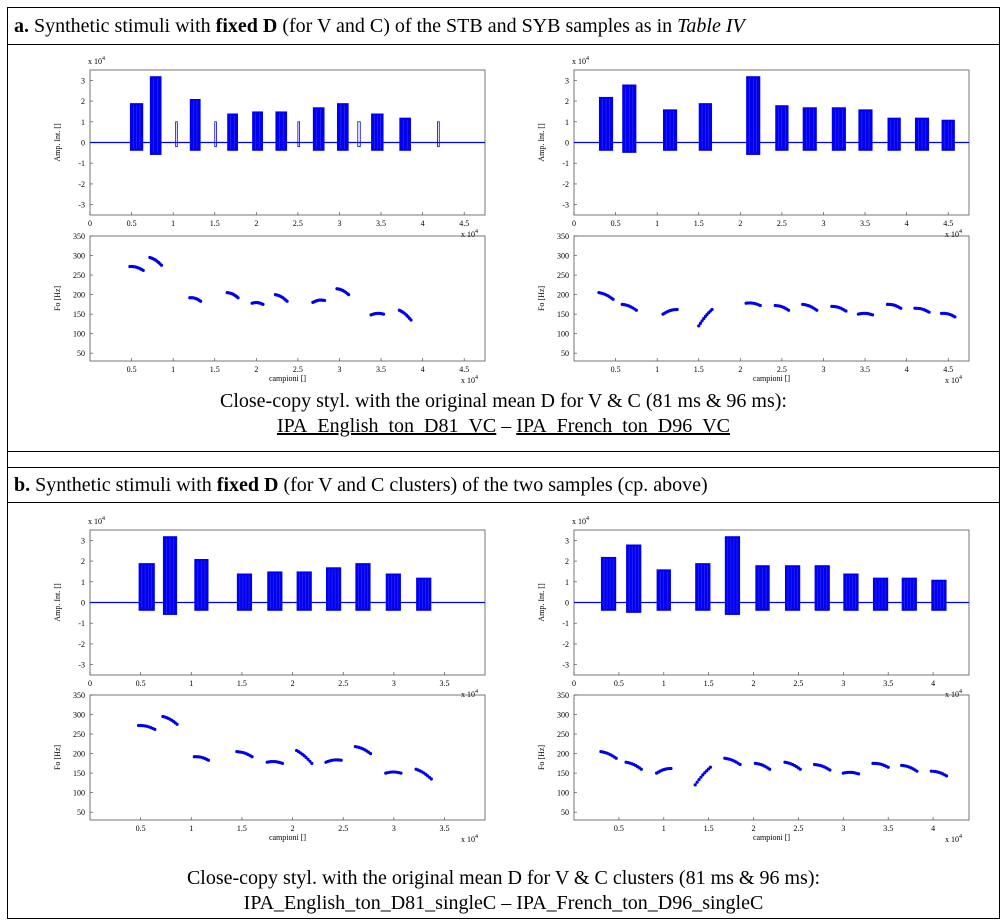 The width and height of the screenshot is (1006, 922). Describe the element at coordinates (57, 298) in the screenshot. I see `y-axis-label: Fo [Hz]` at that location.